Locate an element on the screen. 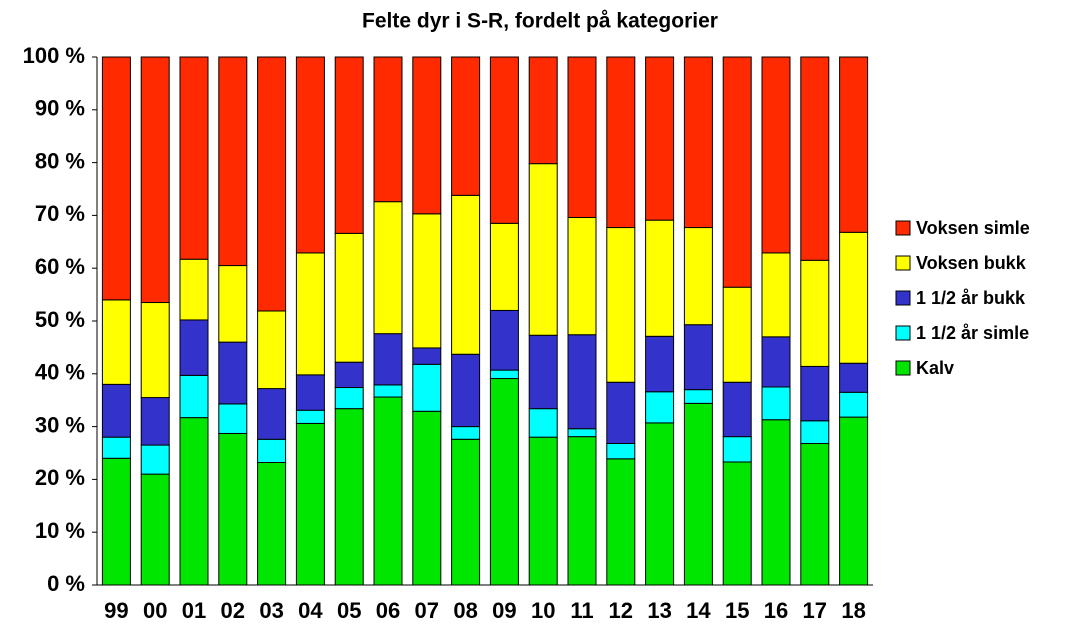 Image resolution: width=1077 pixels, height=629 pixels. chart-title: Felte dyr i S-R, fordelt på kategorier is located at coordinates (540, 21).